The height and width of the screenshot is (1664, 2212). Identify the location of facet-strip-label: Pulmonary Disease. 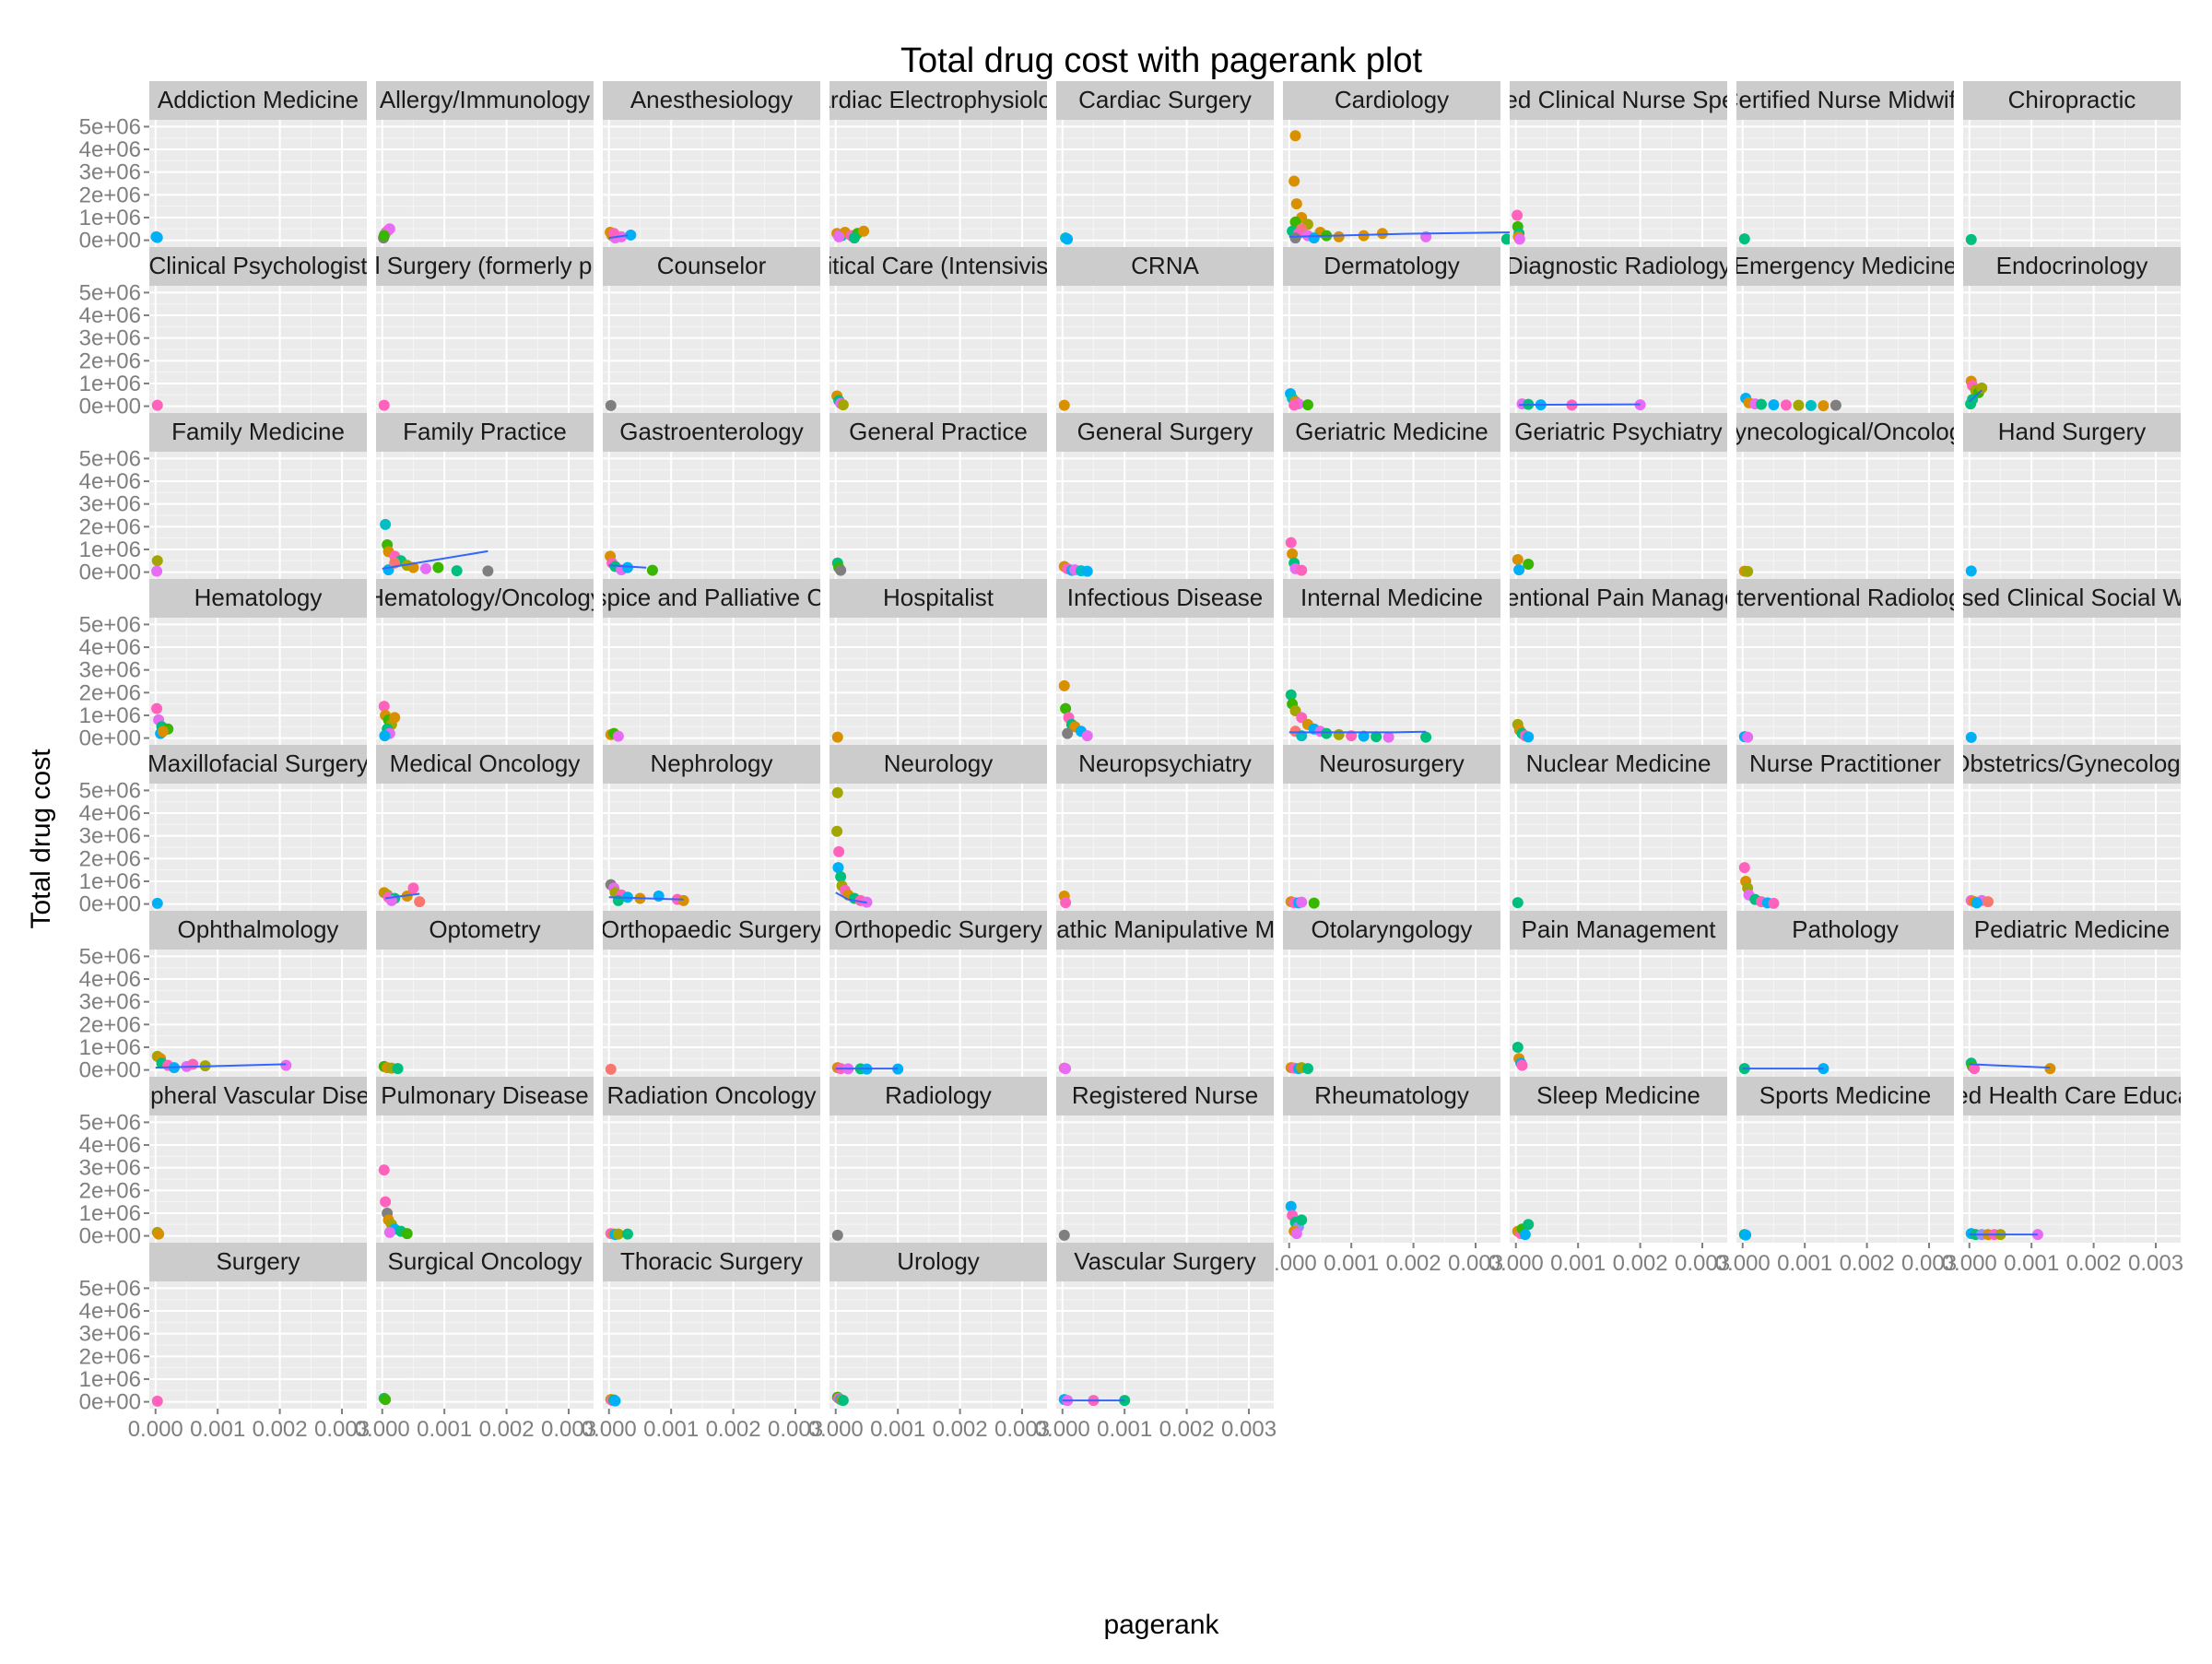
(484, 1095).